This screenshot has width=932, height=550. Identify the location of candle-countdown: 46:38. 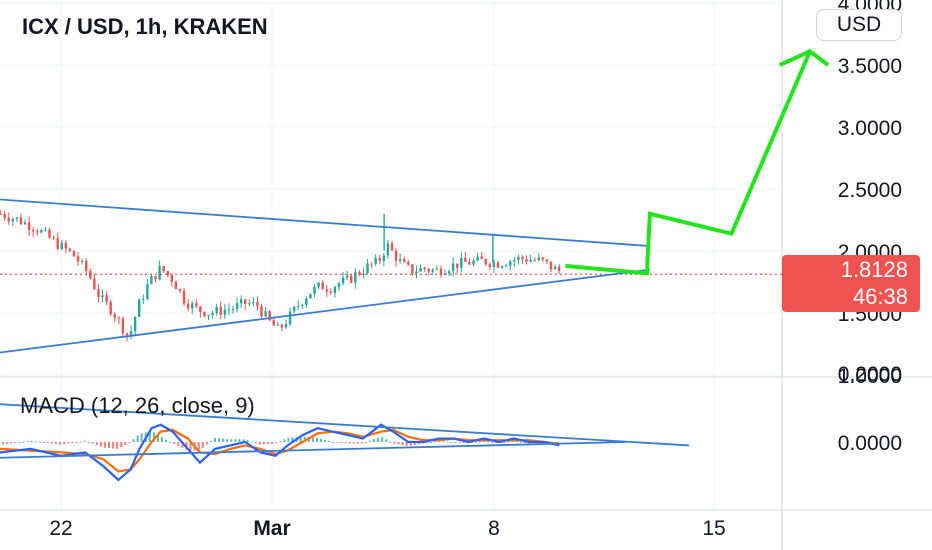
(880, 296).